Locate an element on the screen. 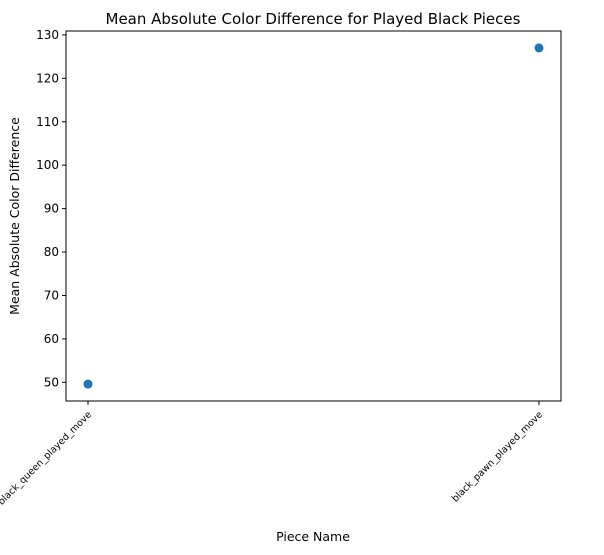 Image resolution: width=604 pixels, height=555 pixels. x-axis-label: Piece Name is located at coordinates (313, 536).